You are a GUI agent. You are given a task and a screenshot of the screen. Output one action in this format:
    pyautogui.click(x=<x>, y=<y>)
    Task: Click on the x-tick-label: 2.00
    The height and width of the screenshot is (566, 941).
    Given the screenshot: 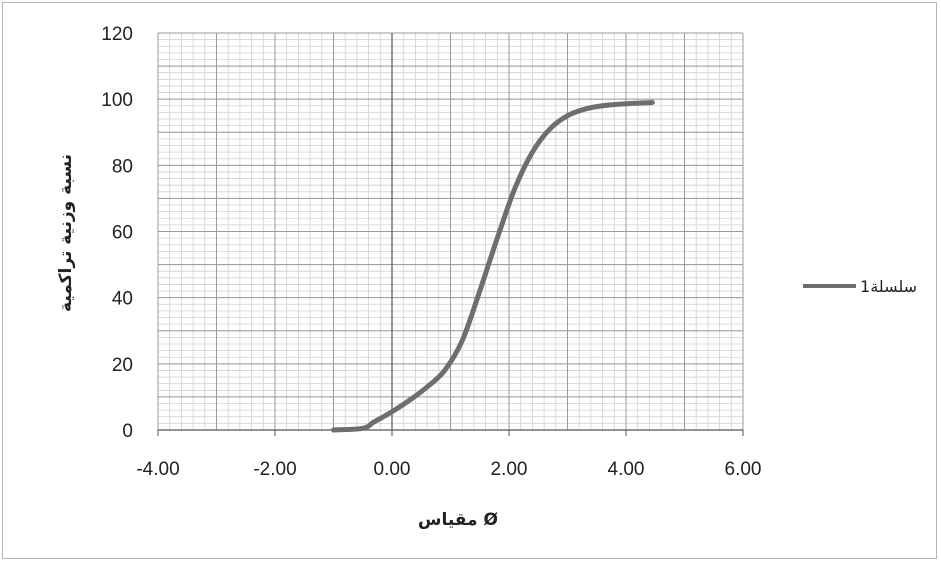 What is the action you would take?
    pyautogui.click(x=509, y=469)
    